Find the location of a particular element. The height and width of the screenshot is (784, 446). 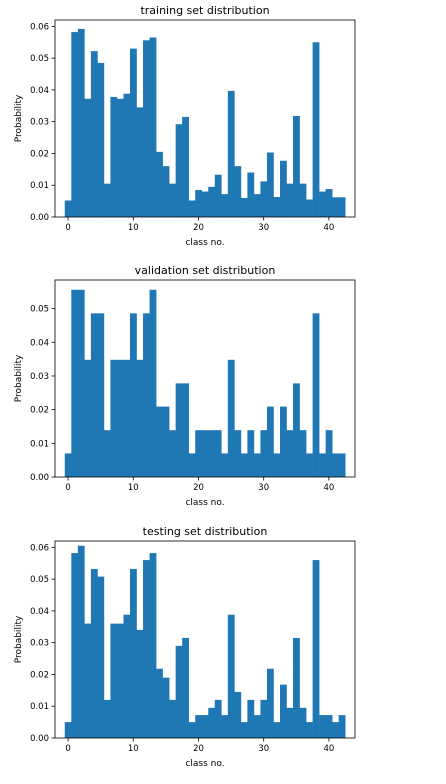

chart-title: validation set distribution is located at coordinates (205, 270).